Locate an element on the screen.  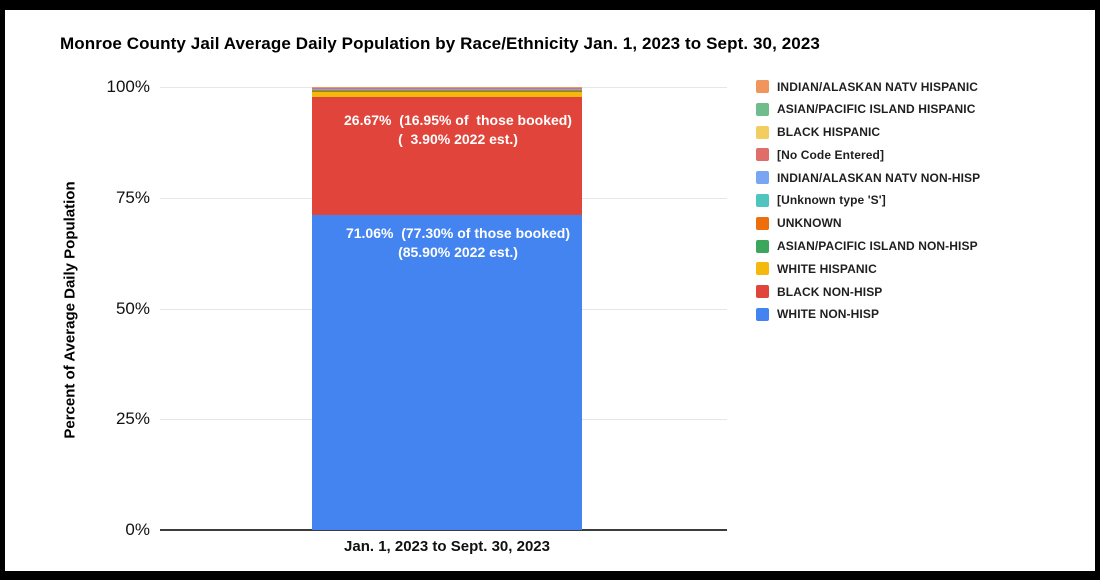
legend-item-black-hispanic: BLACK HISPANIC is located at coordinates (868, 132).